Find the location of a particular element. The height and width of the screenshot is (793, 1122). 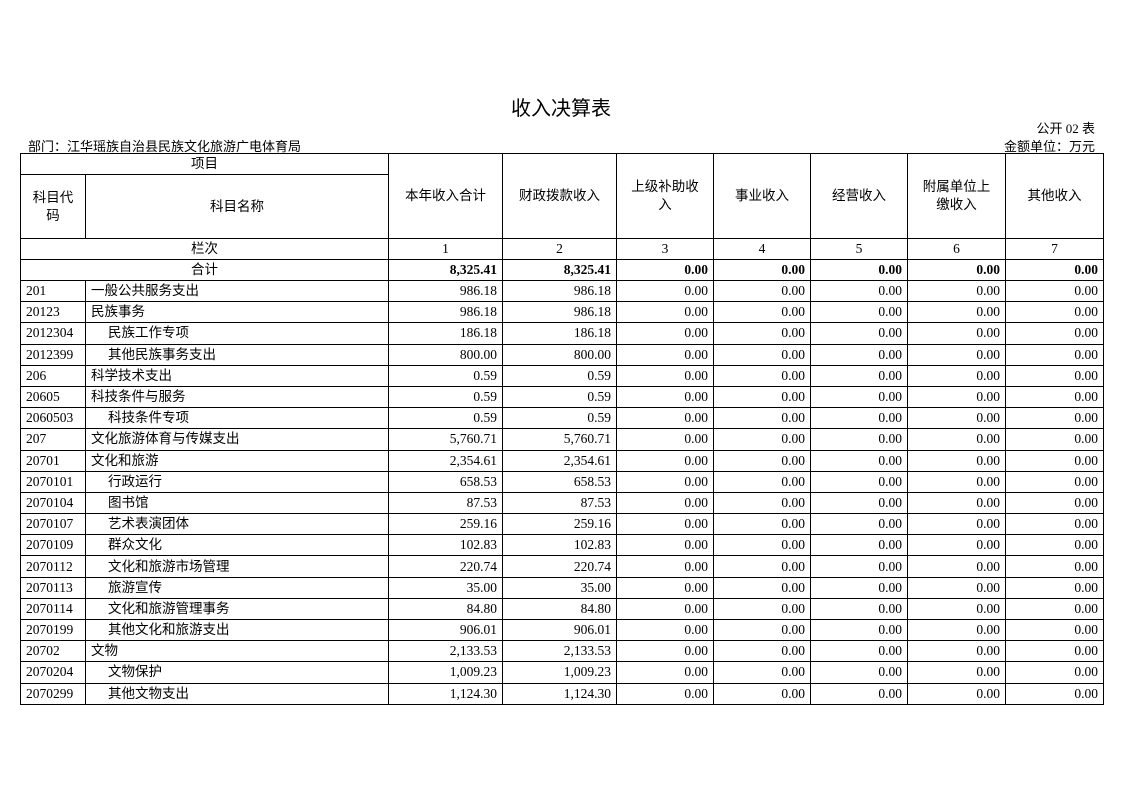

department-label: 部门：江华瑶族自治县民族文化旅游广电体育局 is located at coordinates (165, 146).